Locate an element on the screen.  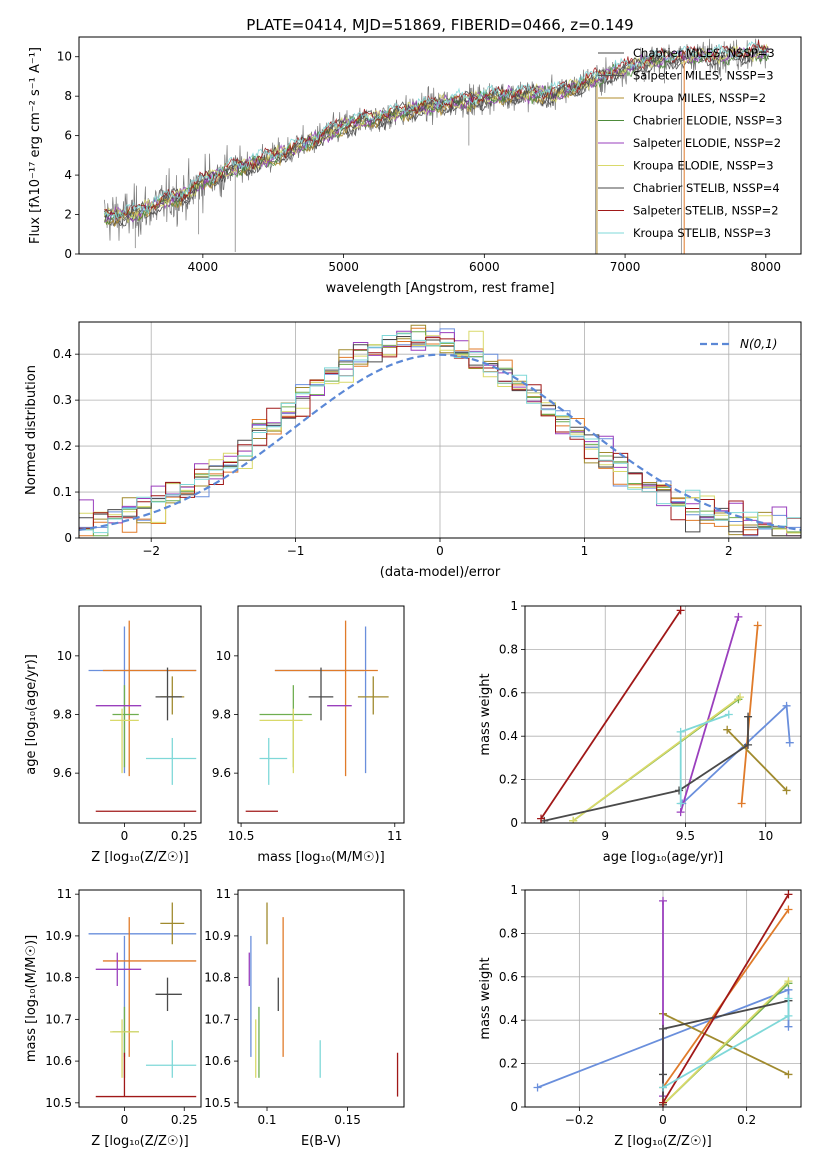
legend-entry-4: Salpeter ELODIE, NSSP=2 is located at coordinates (707, 143).